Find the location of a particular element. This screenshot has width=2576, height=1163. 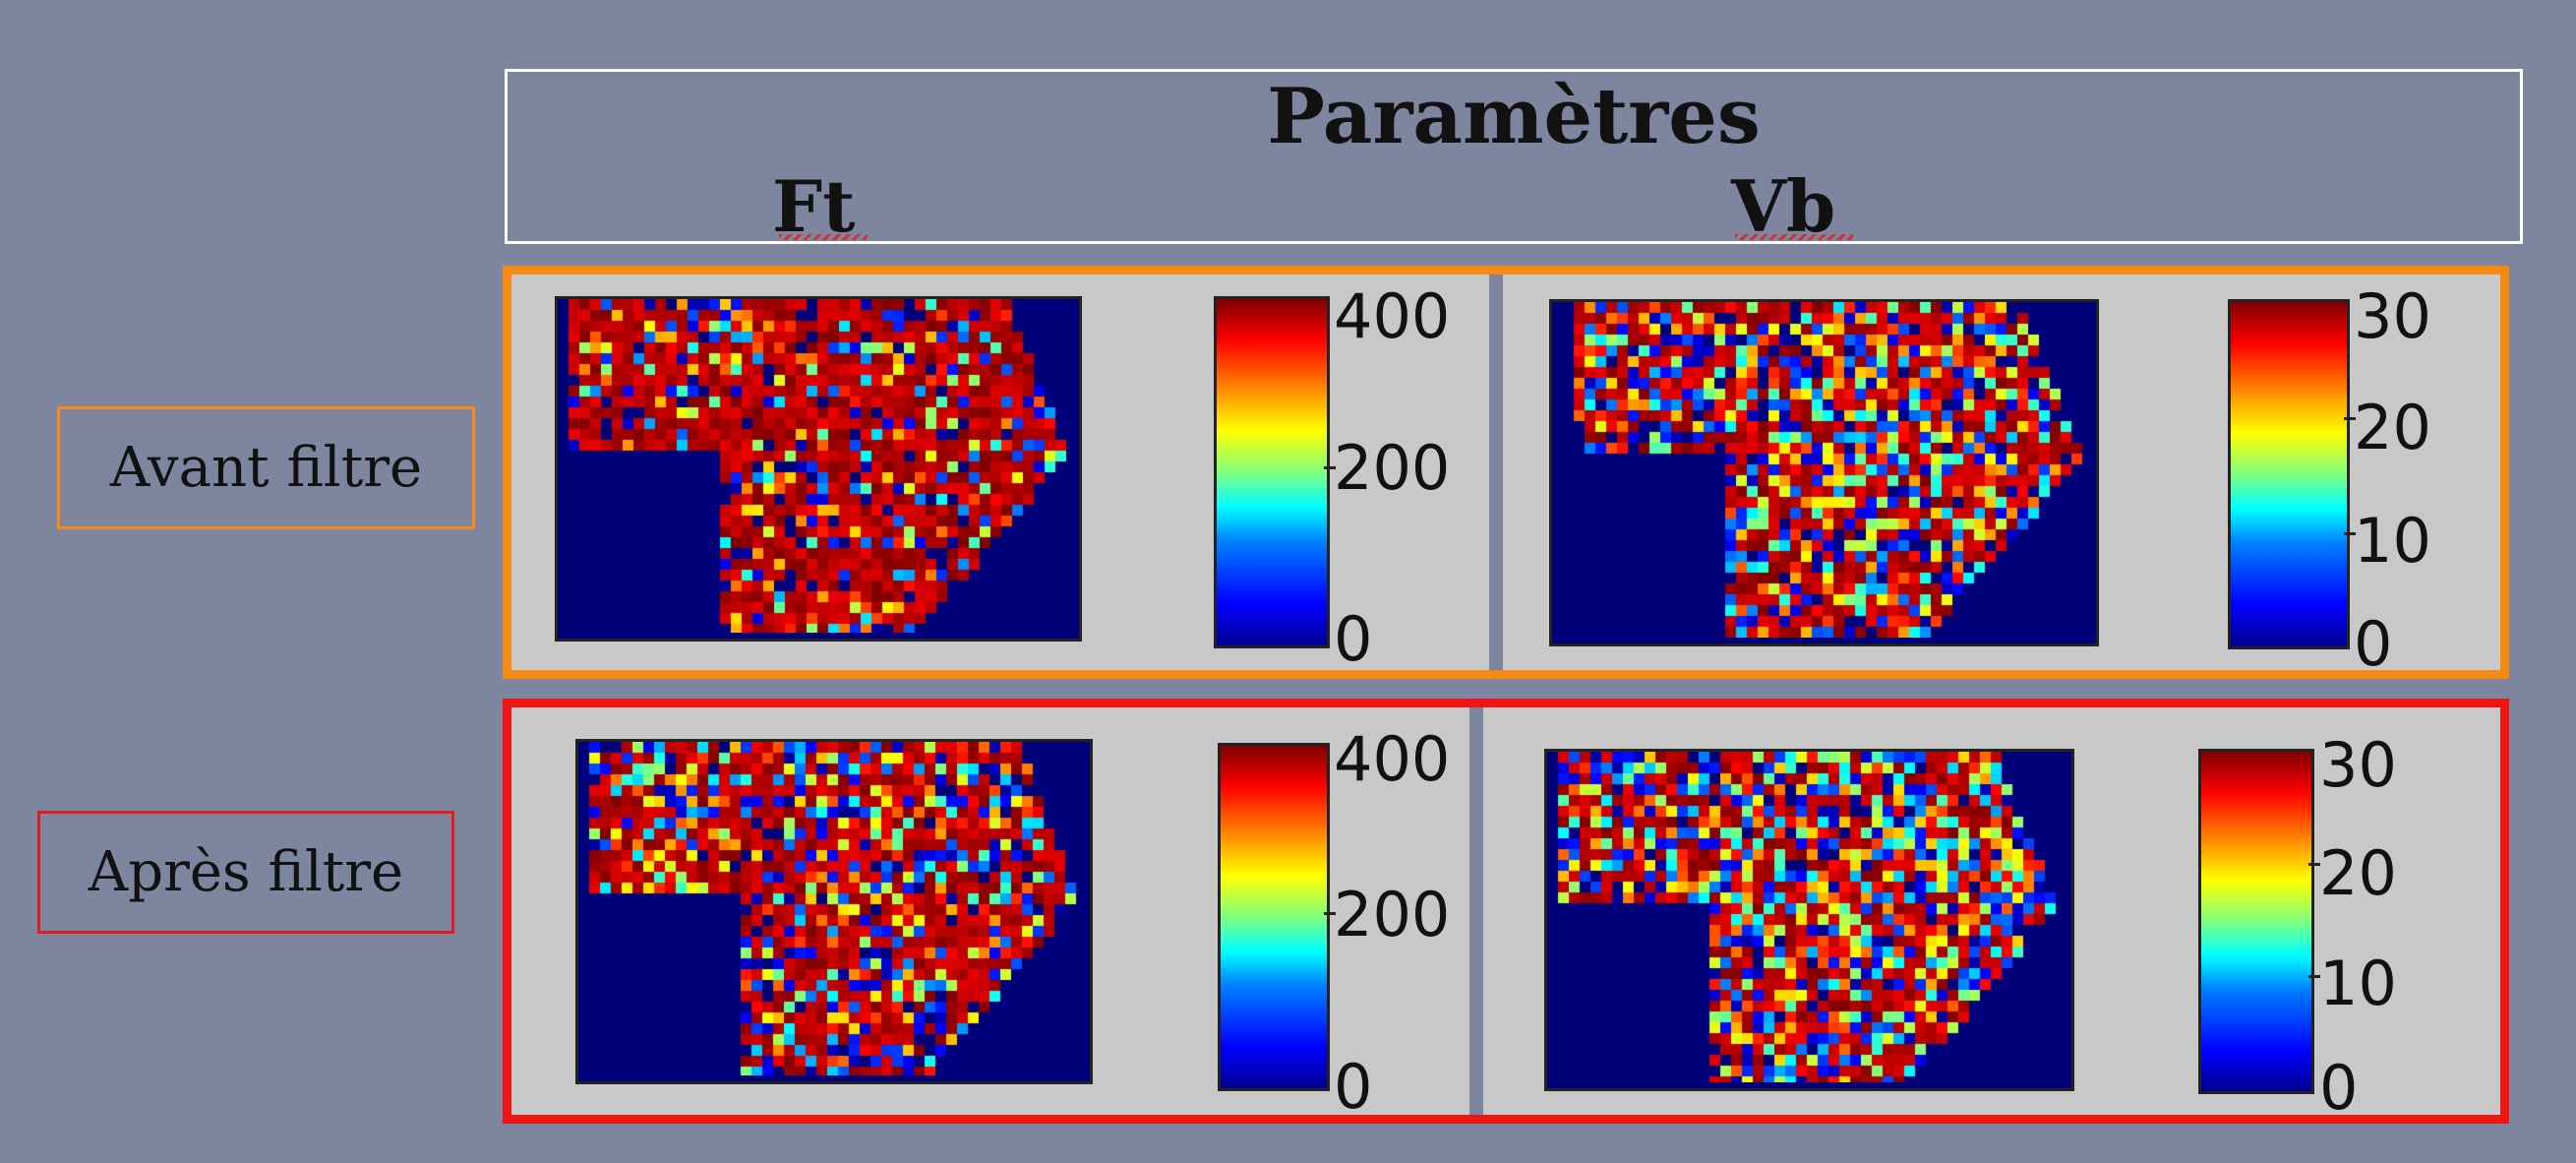

vb-map-apres is located at coordinates (1809, 920).